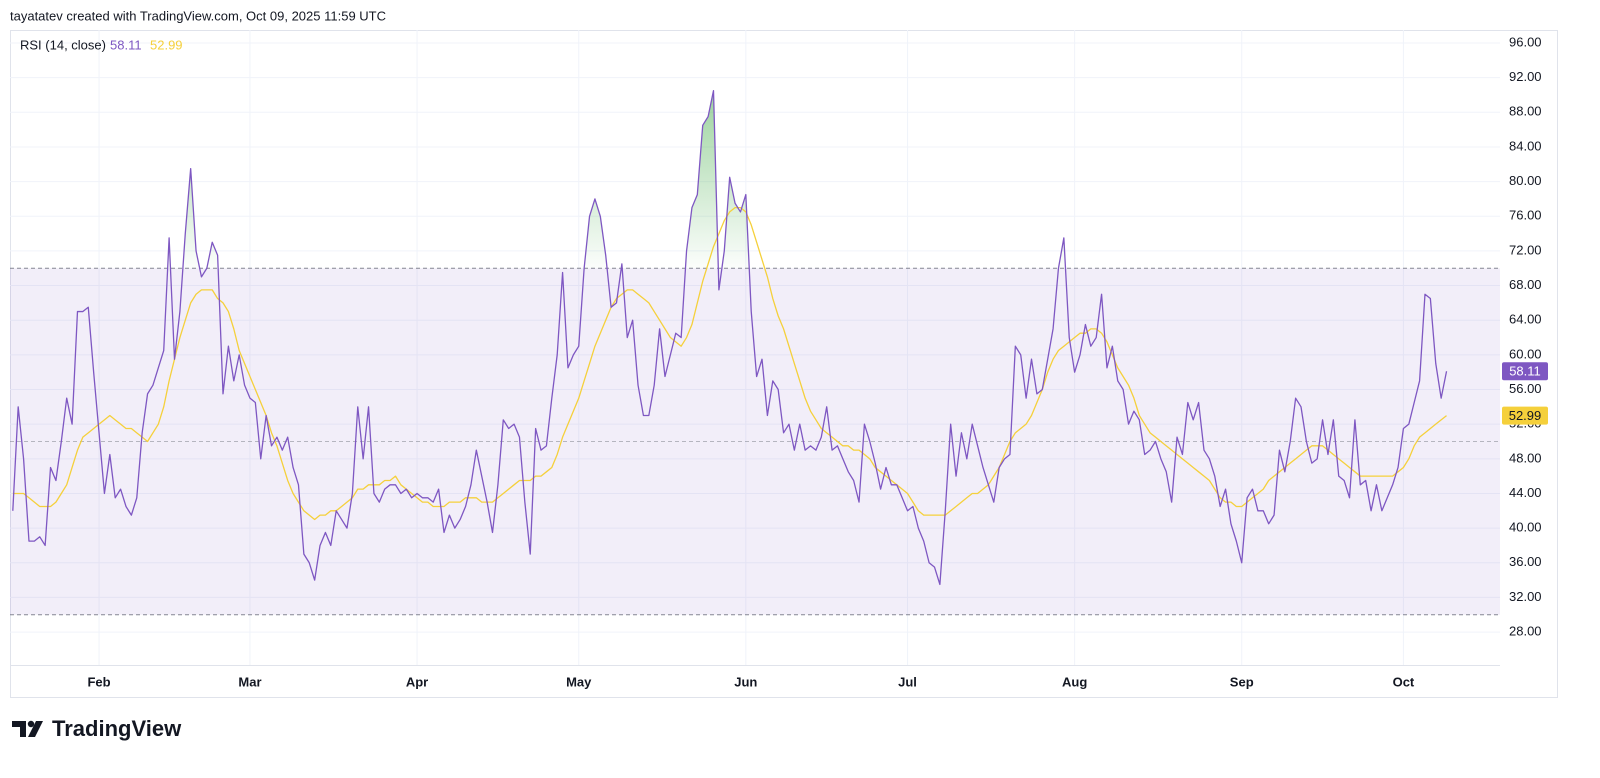 The width and height of the screenshot is (1600, 778). I want to click on legend-value: 52.99, so click(166, 44).